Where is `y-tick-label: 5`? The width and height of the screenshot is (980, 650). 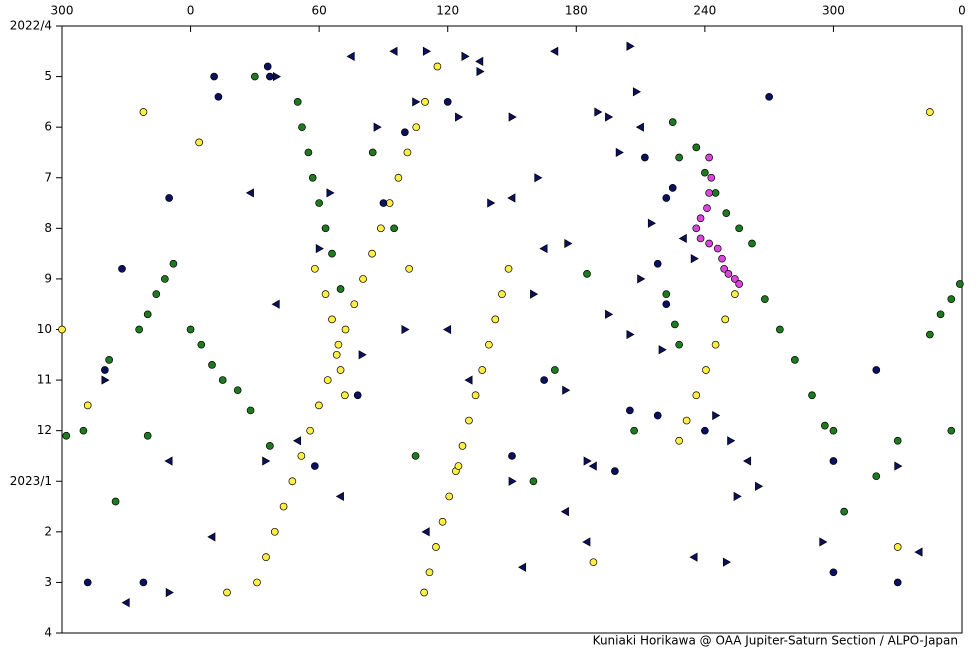 y-tick-label: 5 is located at coordinates (48, 76).